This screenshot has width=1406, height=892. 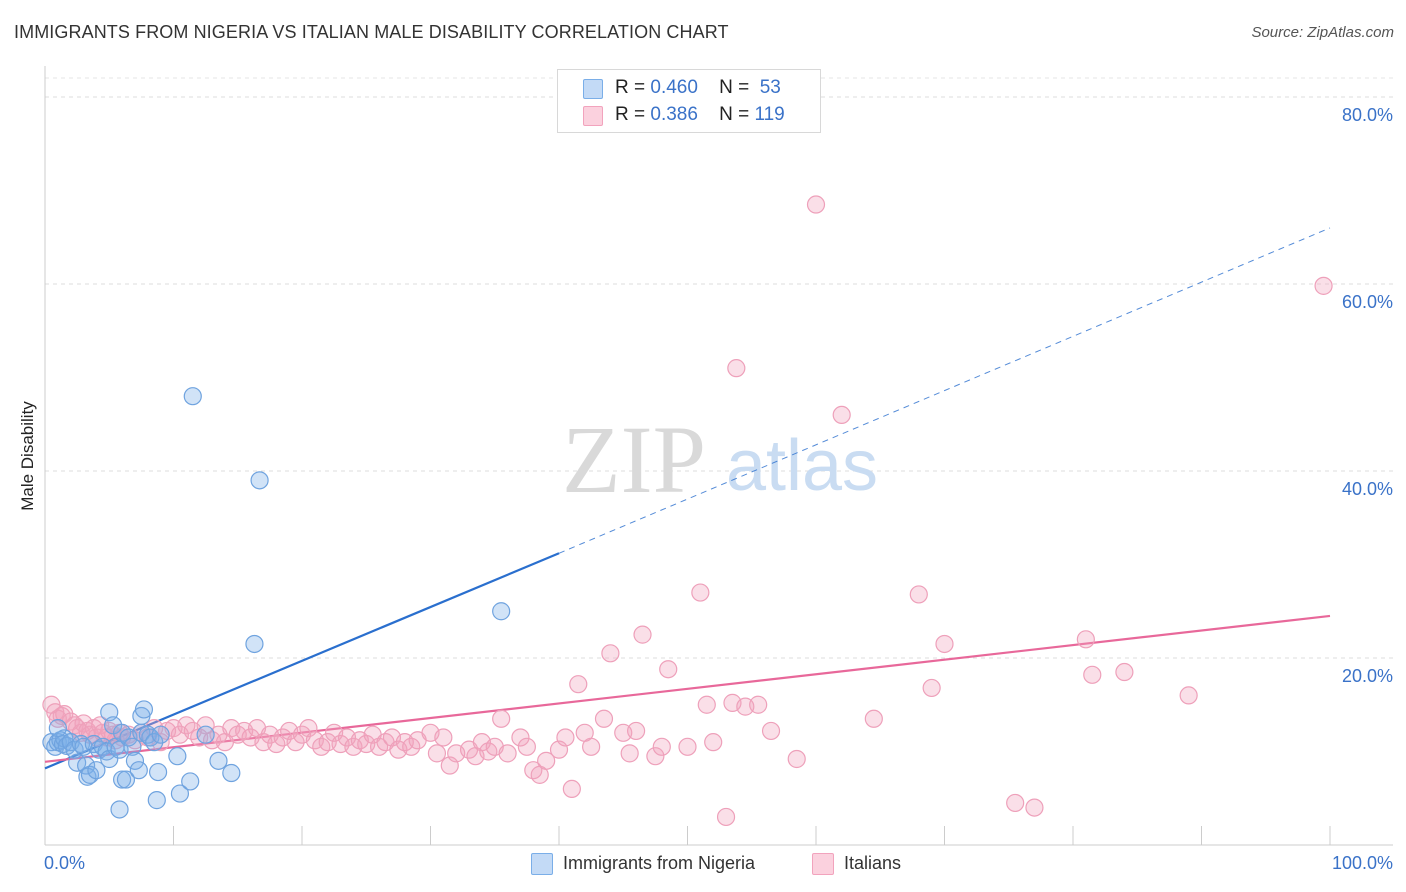 What do you see at coordinates (1367, 676) in the screenshot?
I see `y-tick-label: 20.0%` at bounding box center [1367, 676].